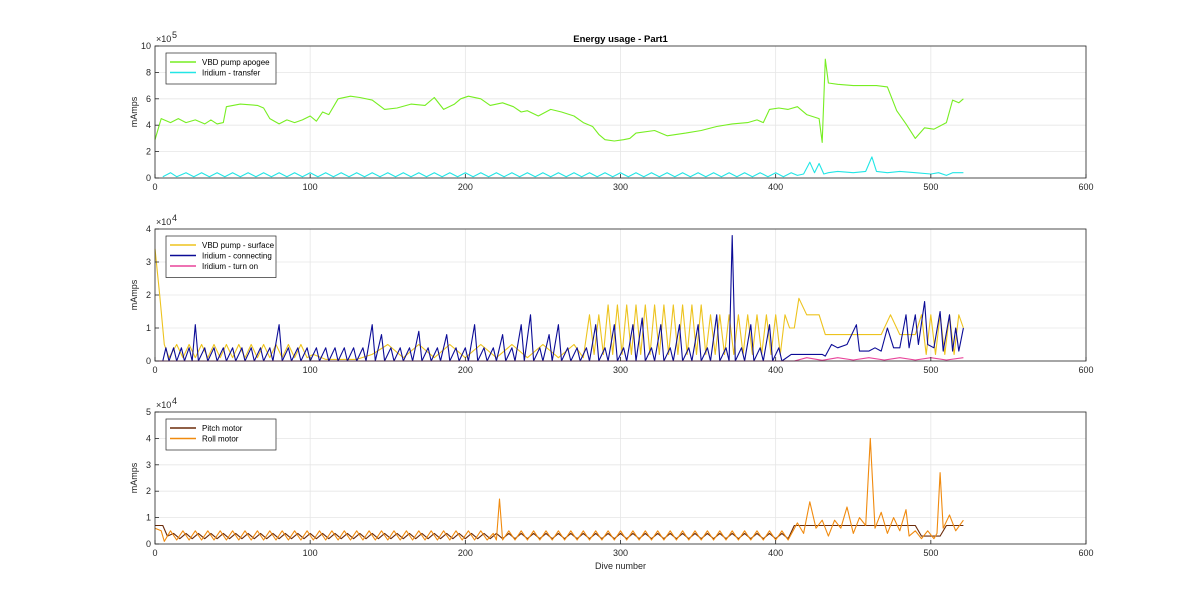 This screenshot has height=611, width=1200. What do you see at coordinates (148, 412) in the screenshot?
I see `y-tick-label: 5` at bounding box center [148, 412].